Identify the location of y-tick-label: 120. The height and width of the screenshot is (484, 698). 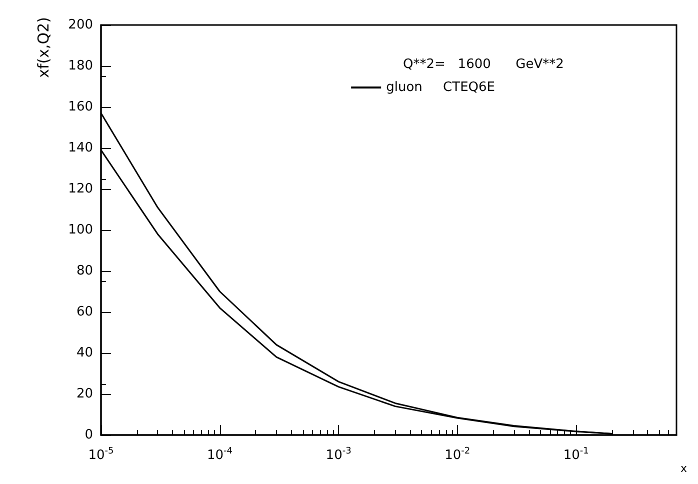
(80, 189).